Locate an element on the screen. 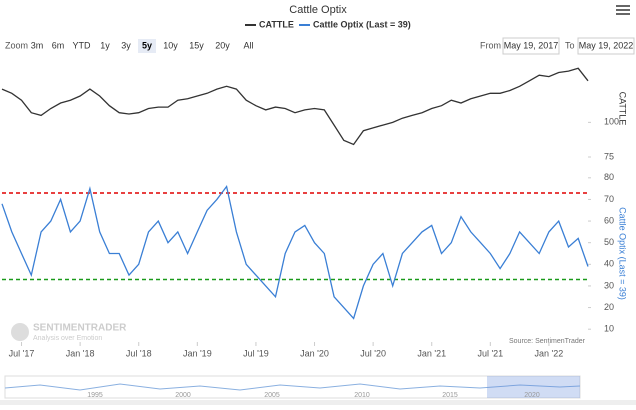  y-tick-label: 80 is located at coordinates (609, 177).